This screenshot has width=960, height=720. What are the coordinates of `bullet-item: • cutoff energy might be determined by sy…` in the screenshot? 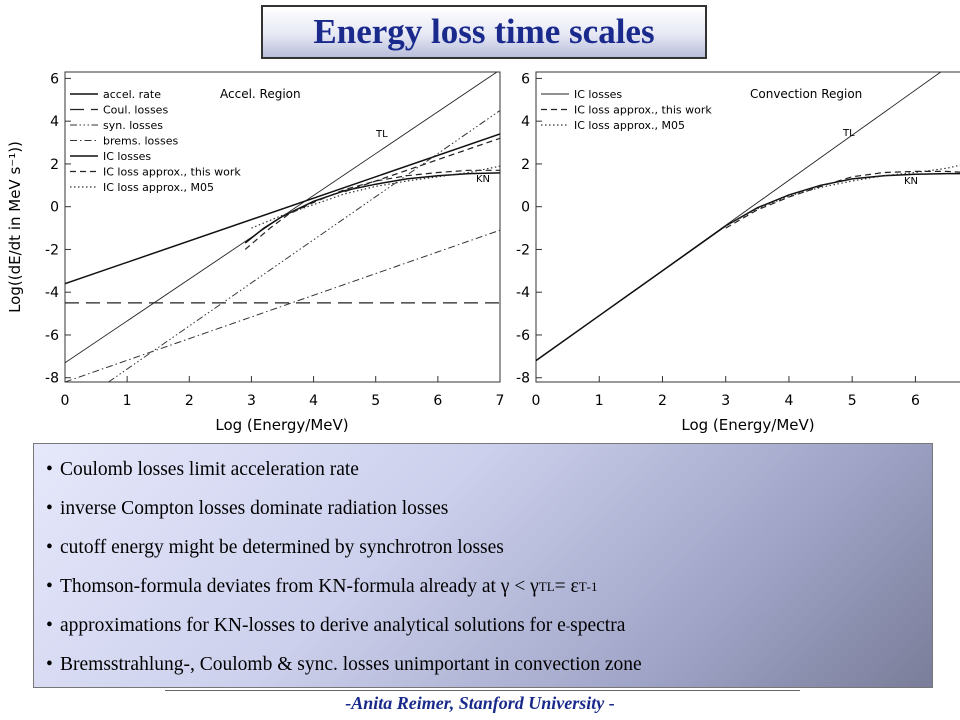 It's located at (489, 547).